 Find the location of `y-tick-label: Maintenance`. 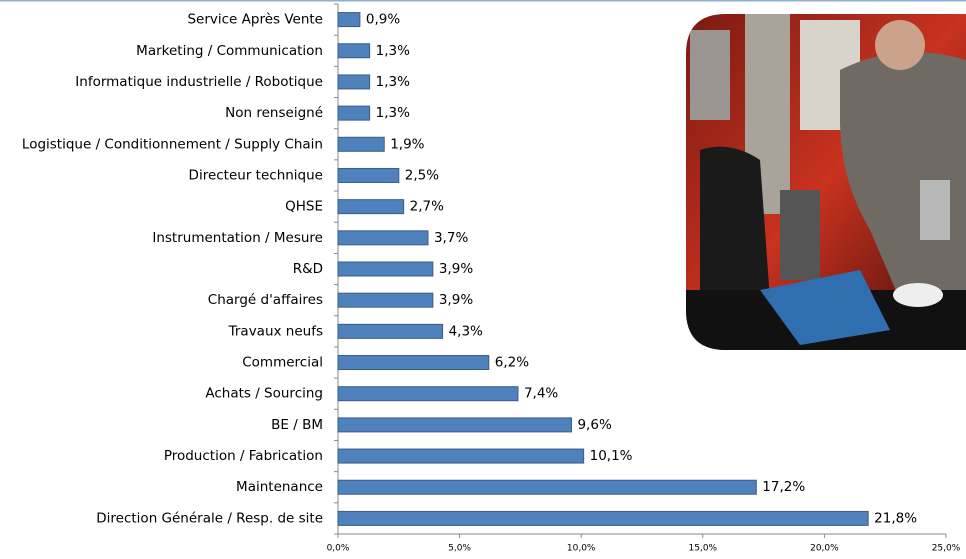

y-tick-label: Maintenance is located at coordinates (279, 487).